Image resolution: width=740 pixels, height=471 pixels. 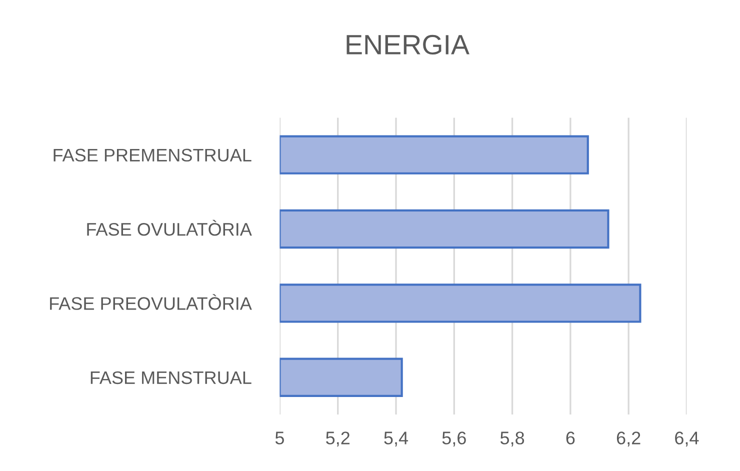 I want to click on x-tick-label: 5,2, so click(x=338, y=439).